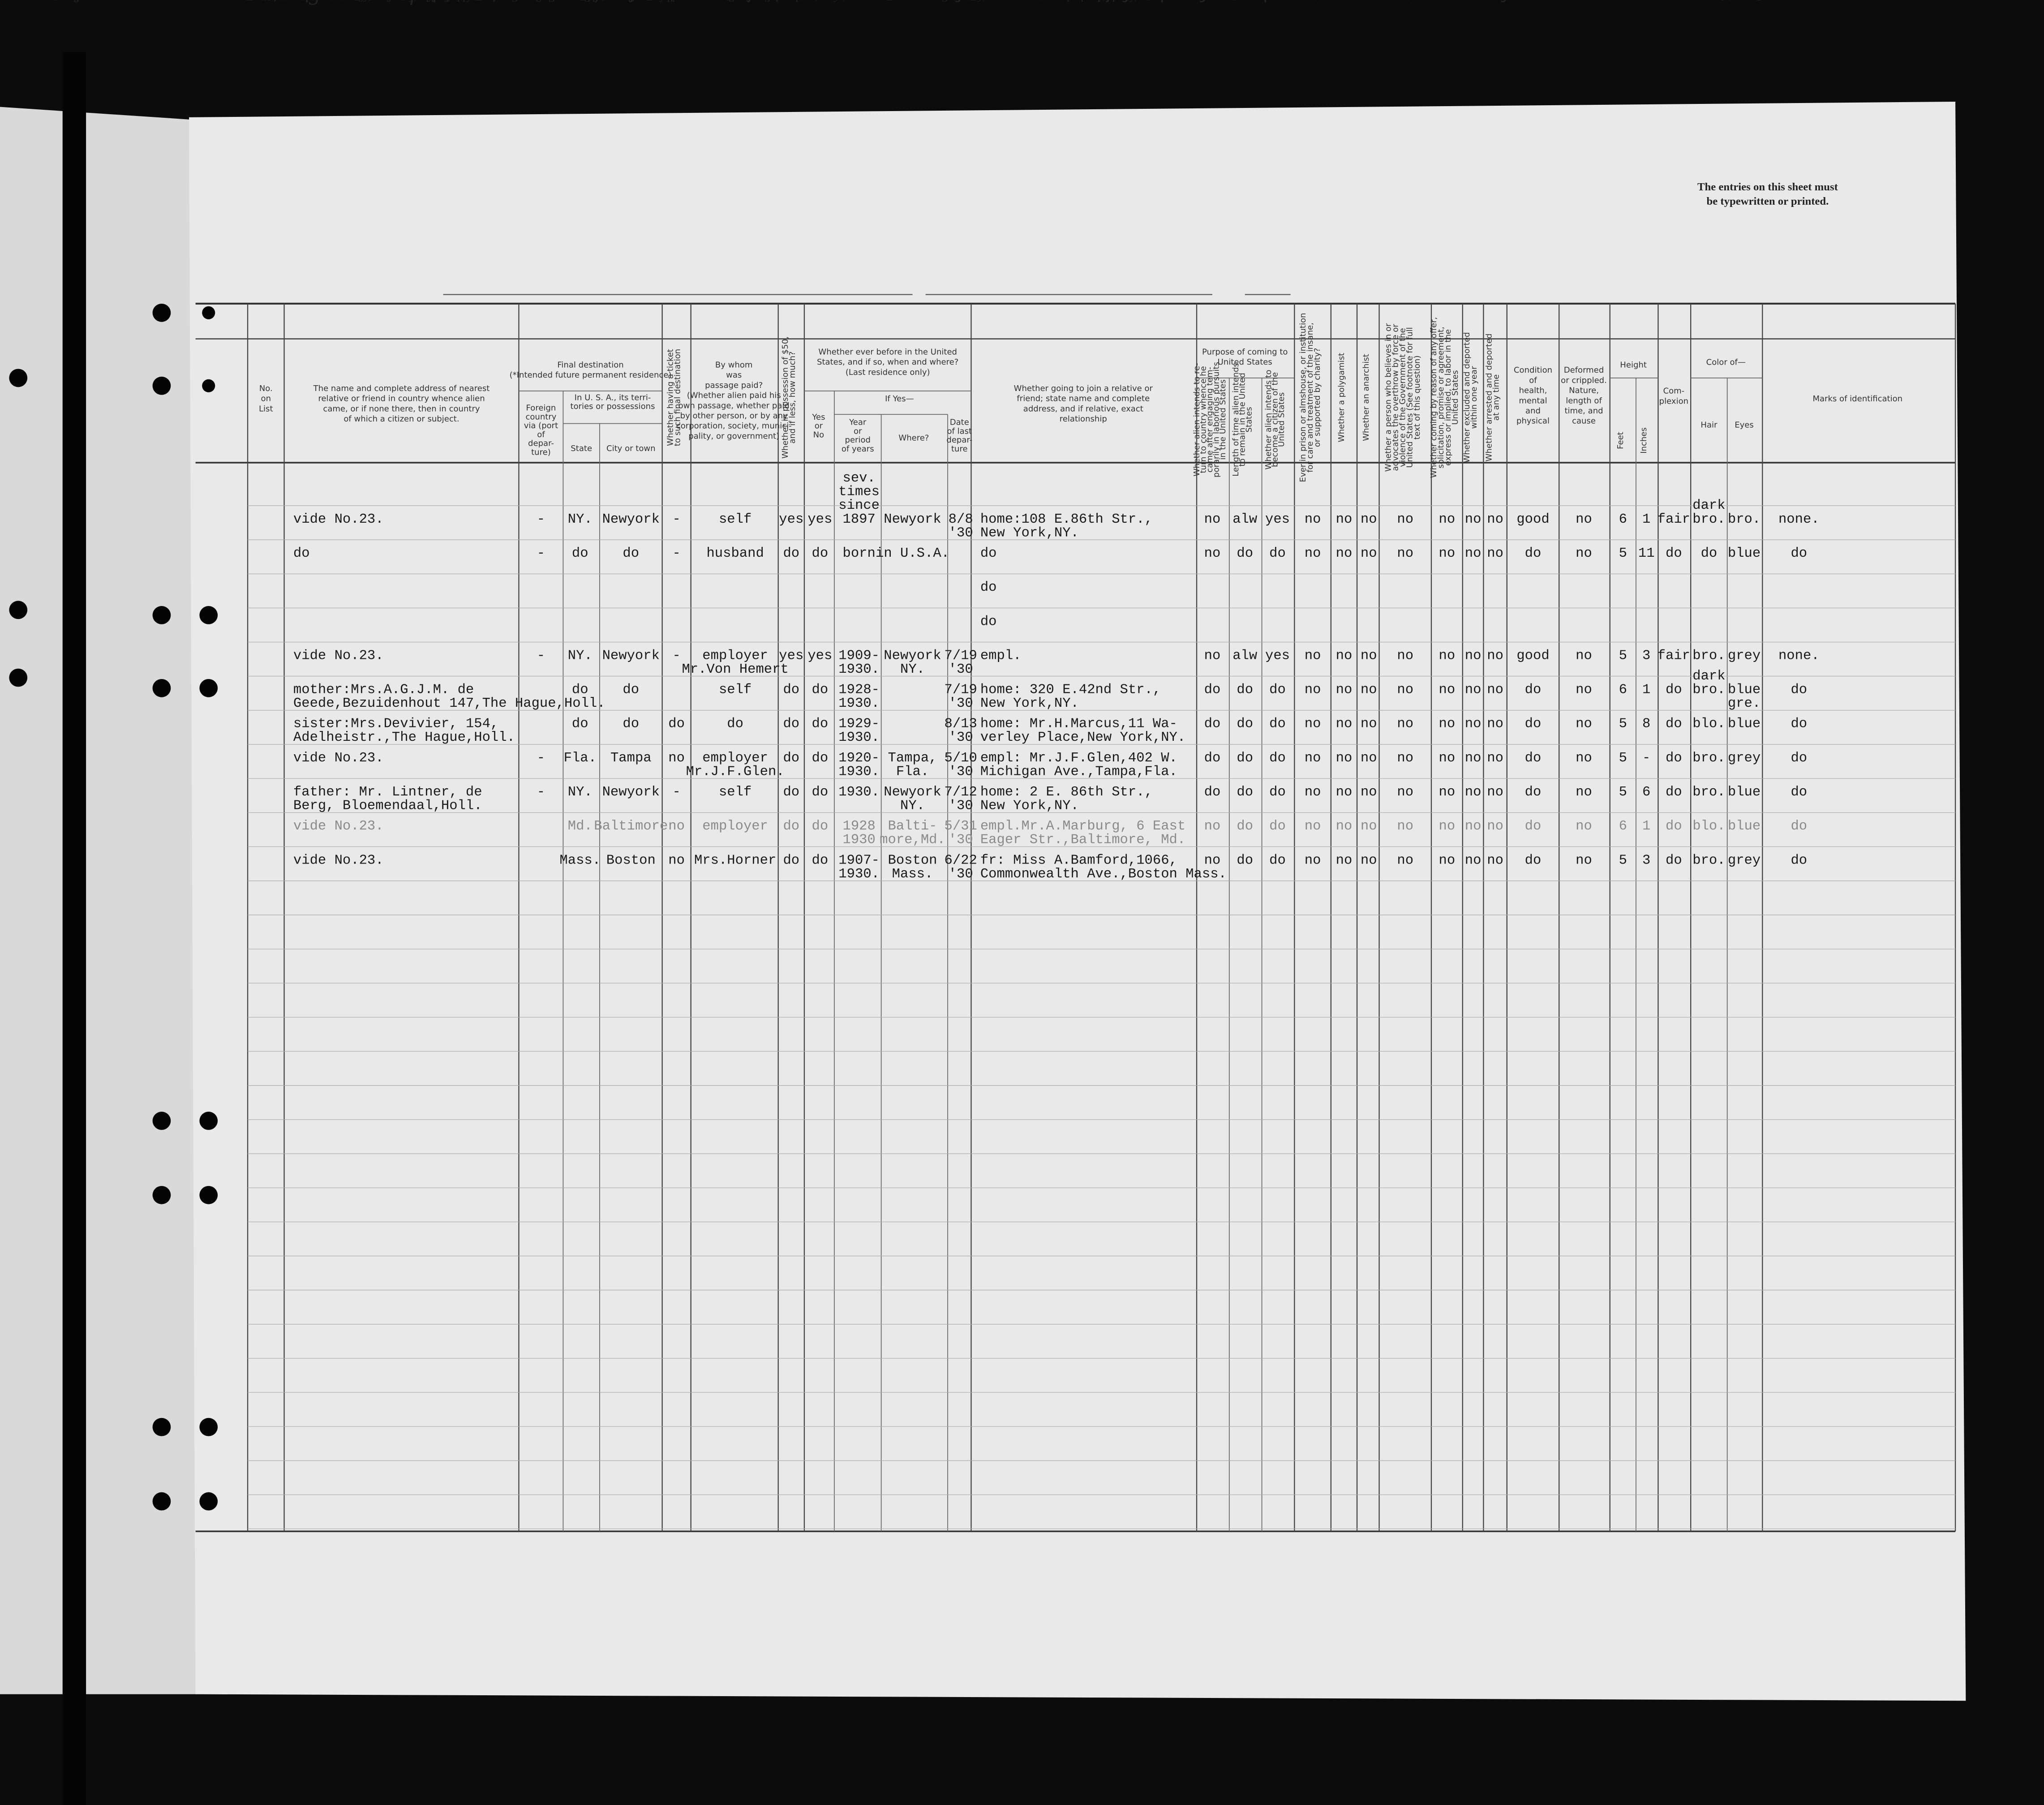  I want to click on joining-address: empl: Mr.J.F.Glen,402 W., so click(1078, 758).